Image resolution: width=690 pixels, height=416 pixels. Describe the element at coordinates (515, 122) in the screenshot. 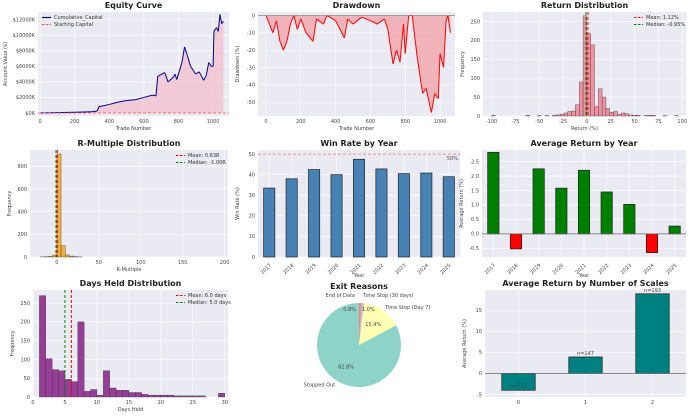

I see `x-tick-label: -75` at that location.